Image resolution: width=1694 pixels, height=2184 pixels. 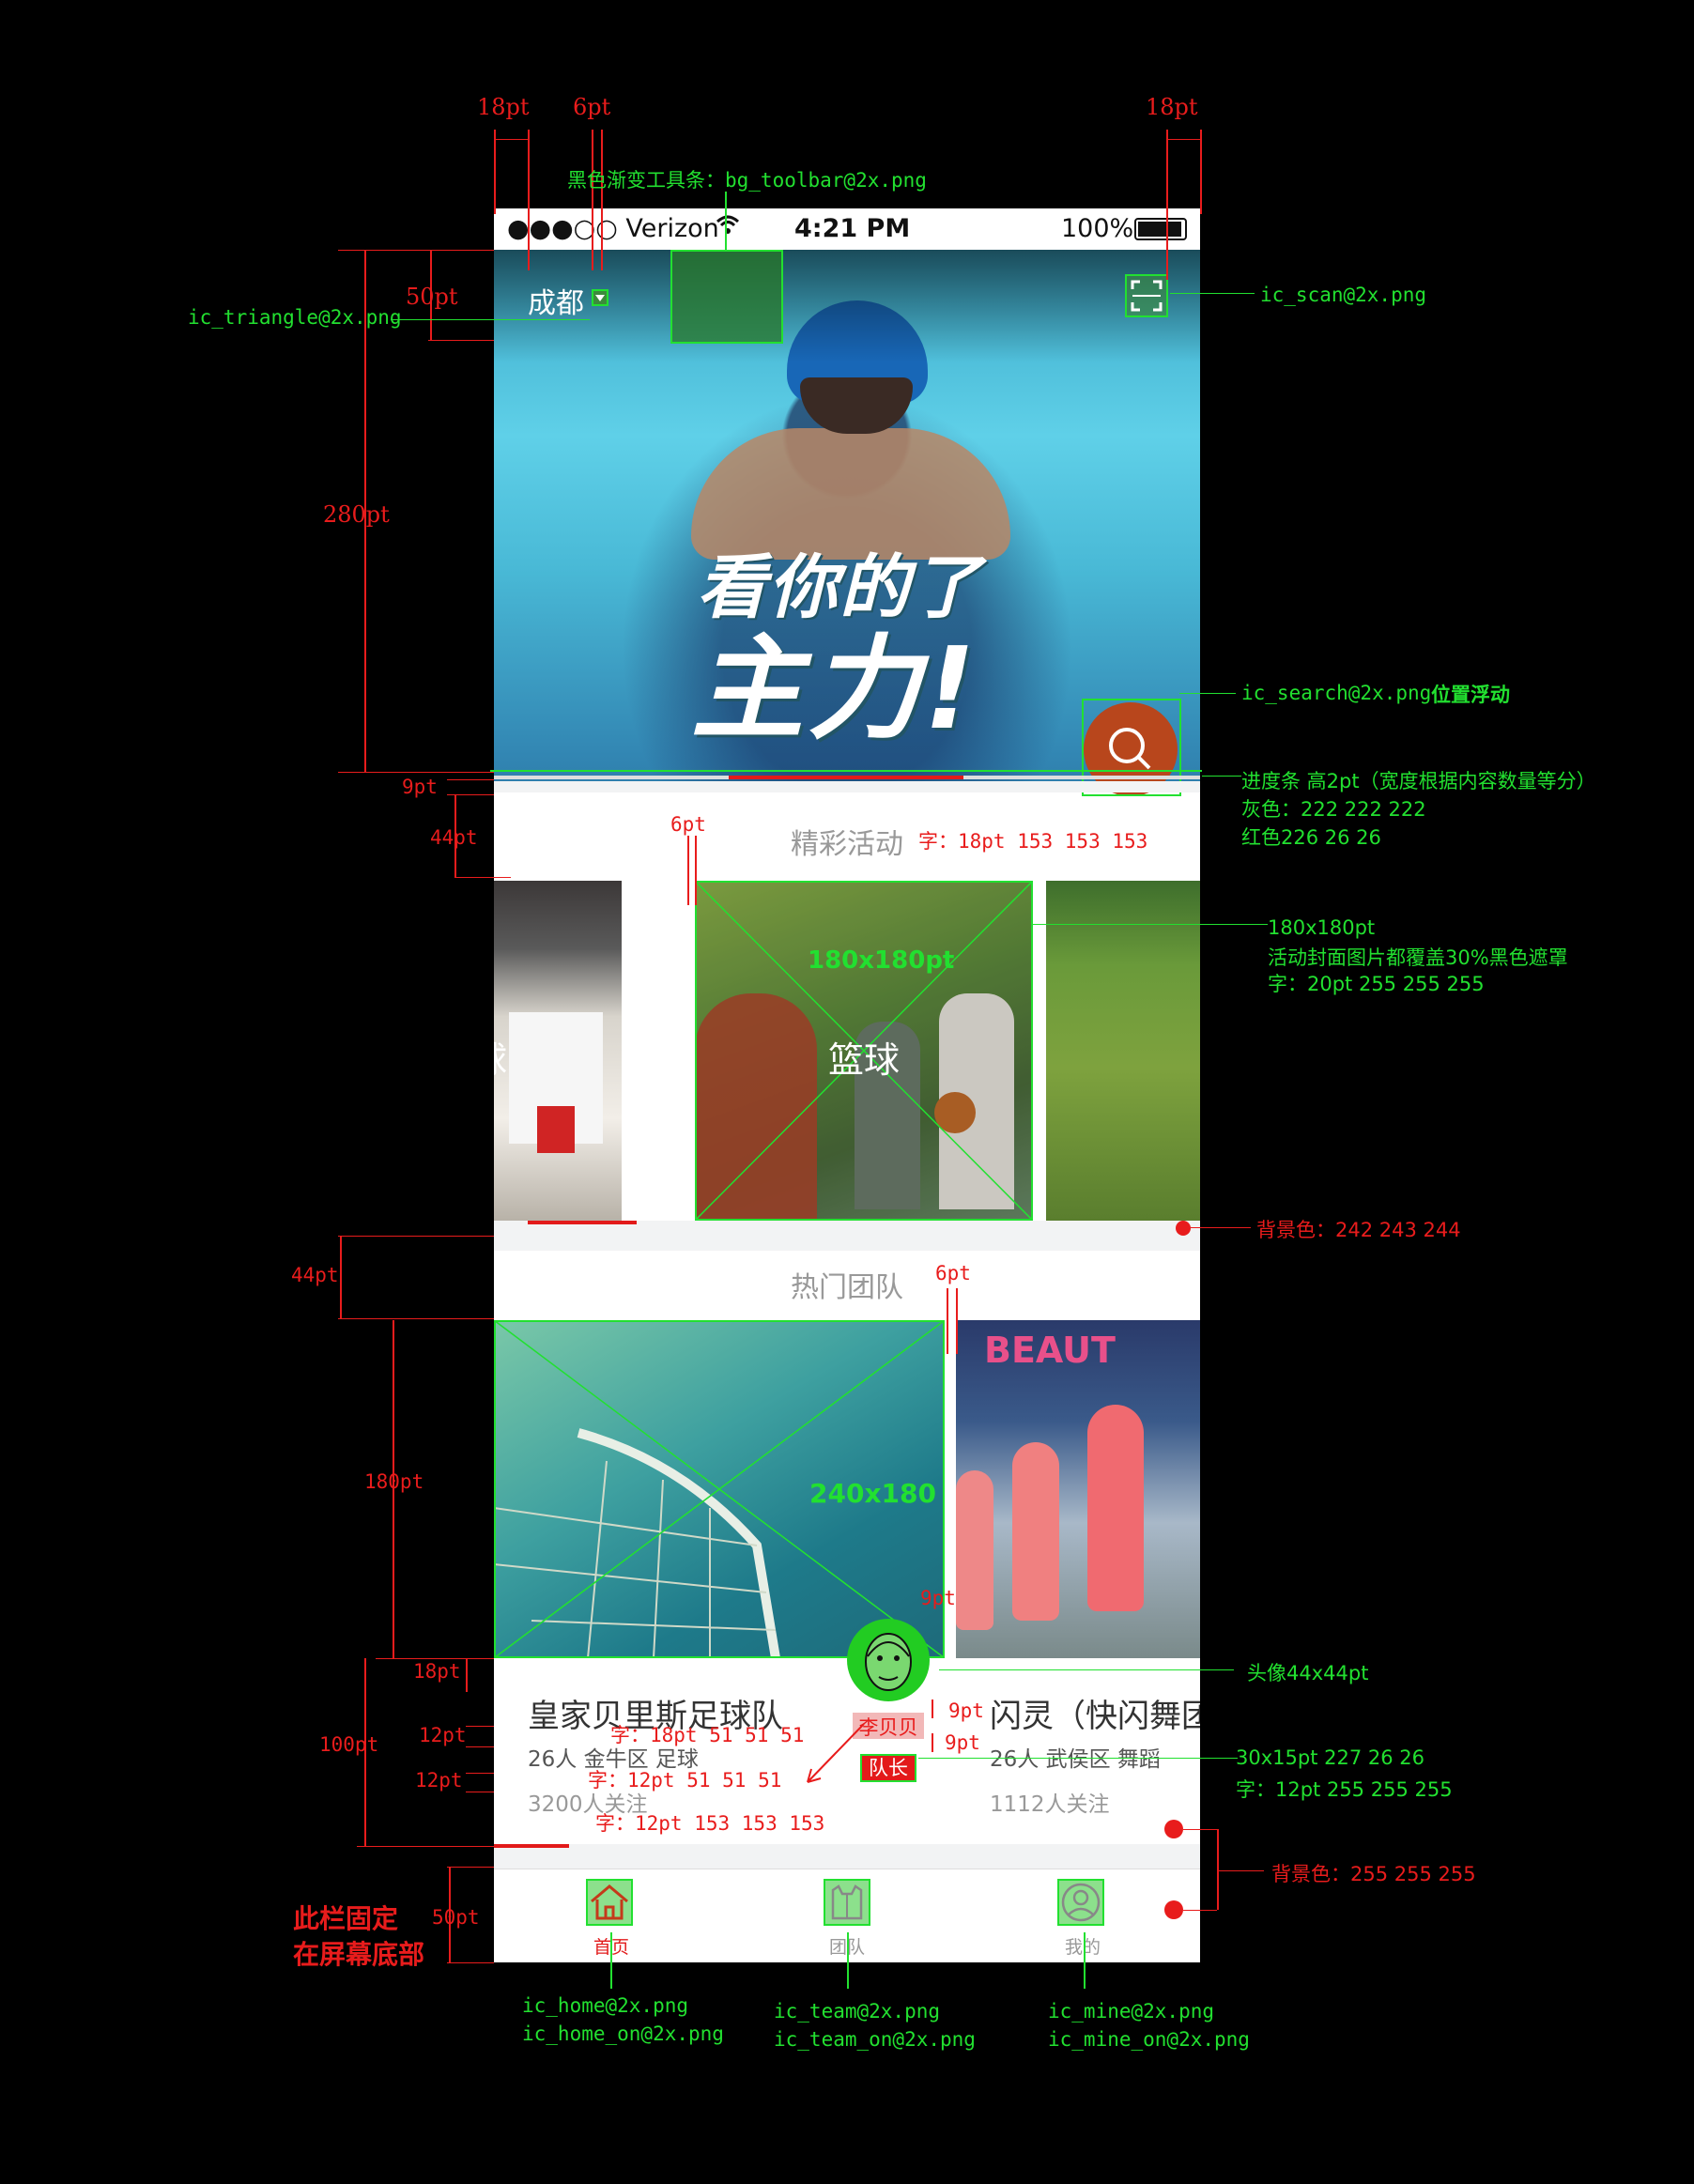 I want to click on city-label: 成都, so click(x=556, y=303).